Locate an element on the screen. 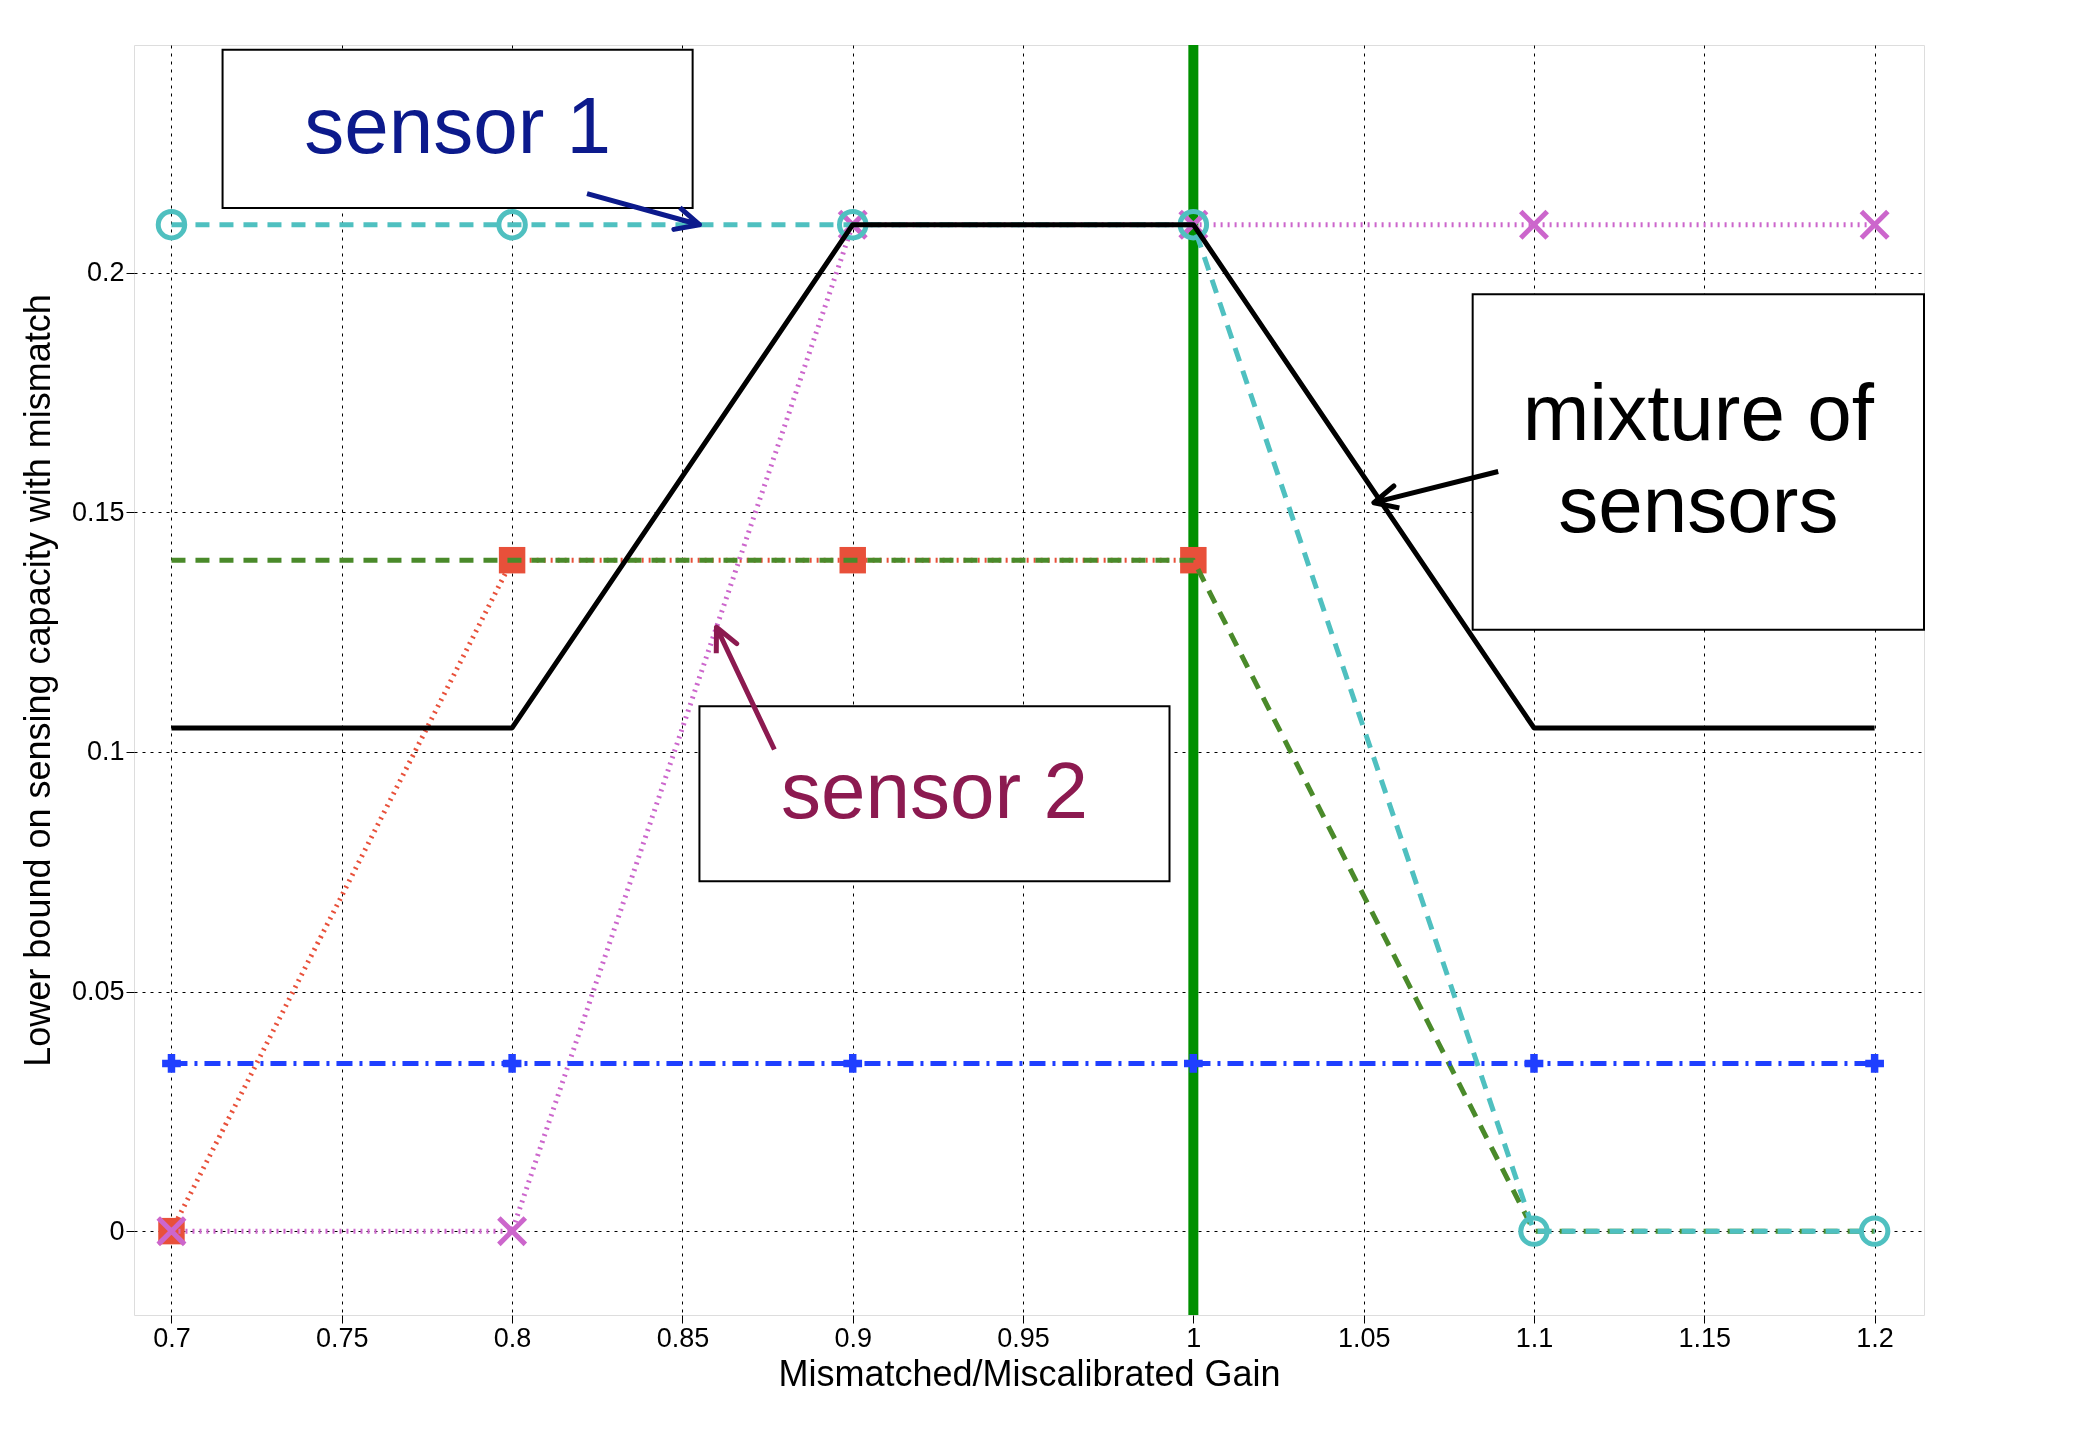 The image size is (2094, 1445). y-tick-label: 0.2 is located at coordinates (105, 272).